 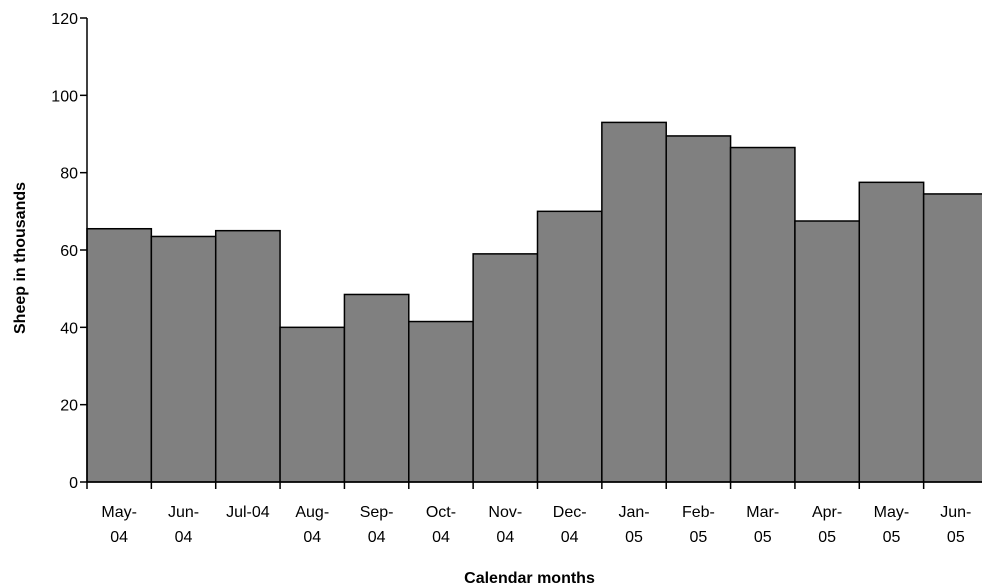 I want to click on x-tick-label: Jun-05, so click(x=955, y=525).